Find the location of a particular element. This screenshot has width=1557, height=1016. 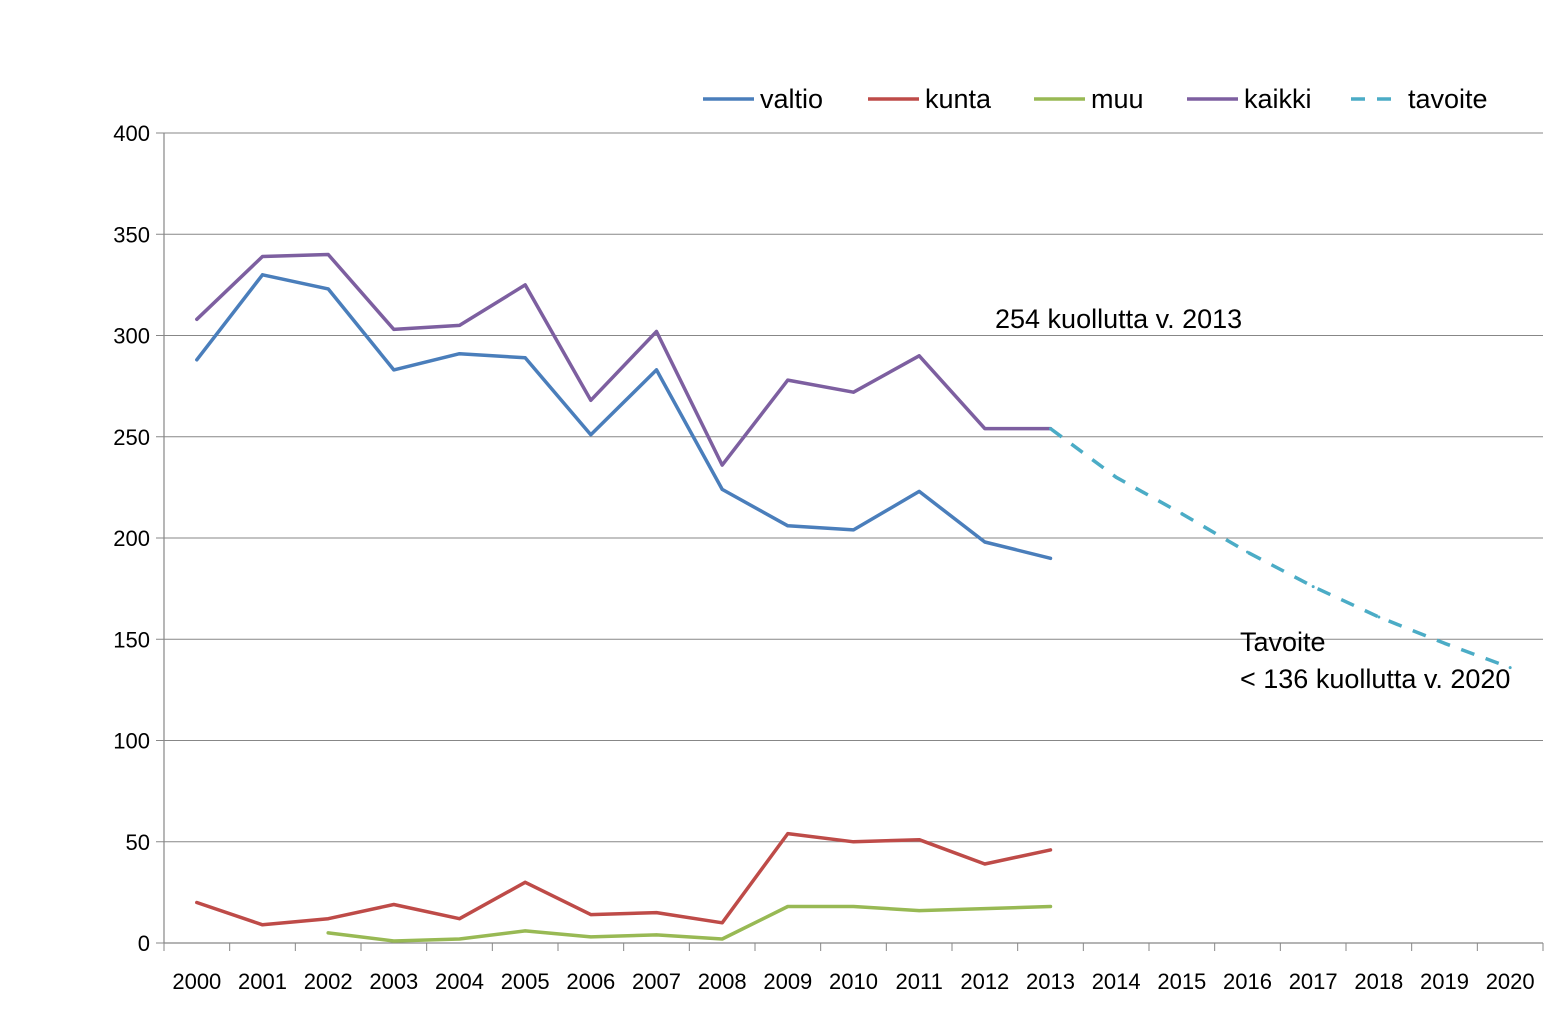

y-tick-label-100: 100 is located at coordinates (131, 741).